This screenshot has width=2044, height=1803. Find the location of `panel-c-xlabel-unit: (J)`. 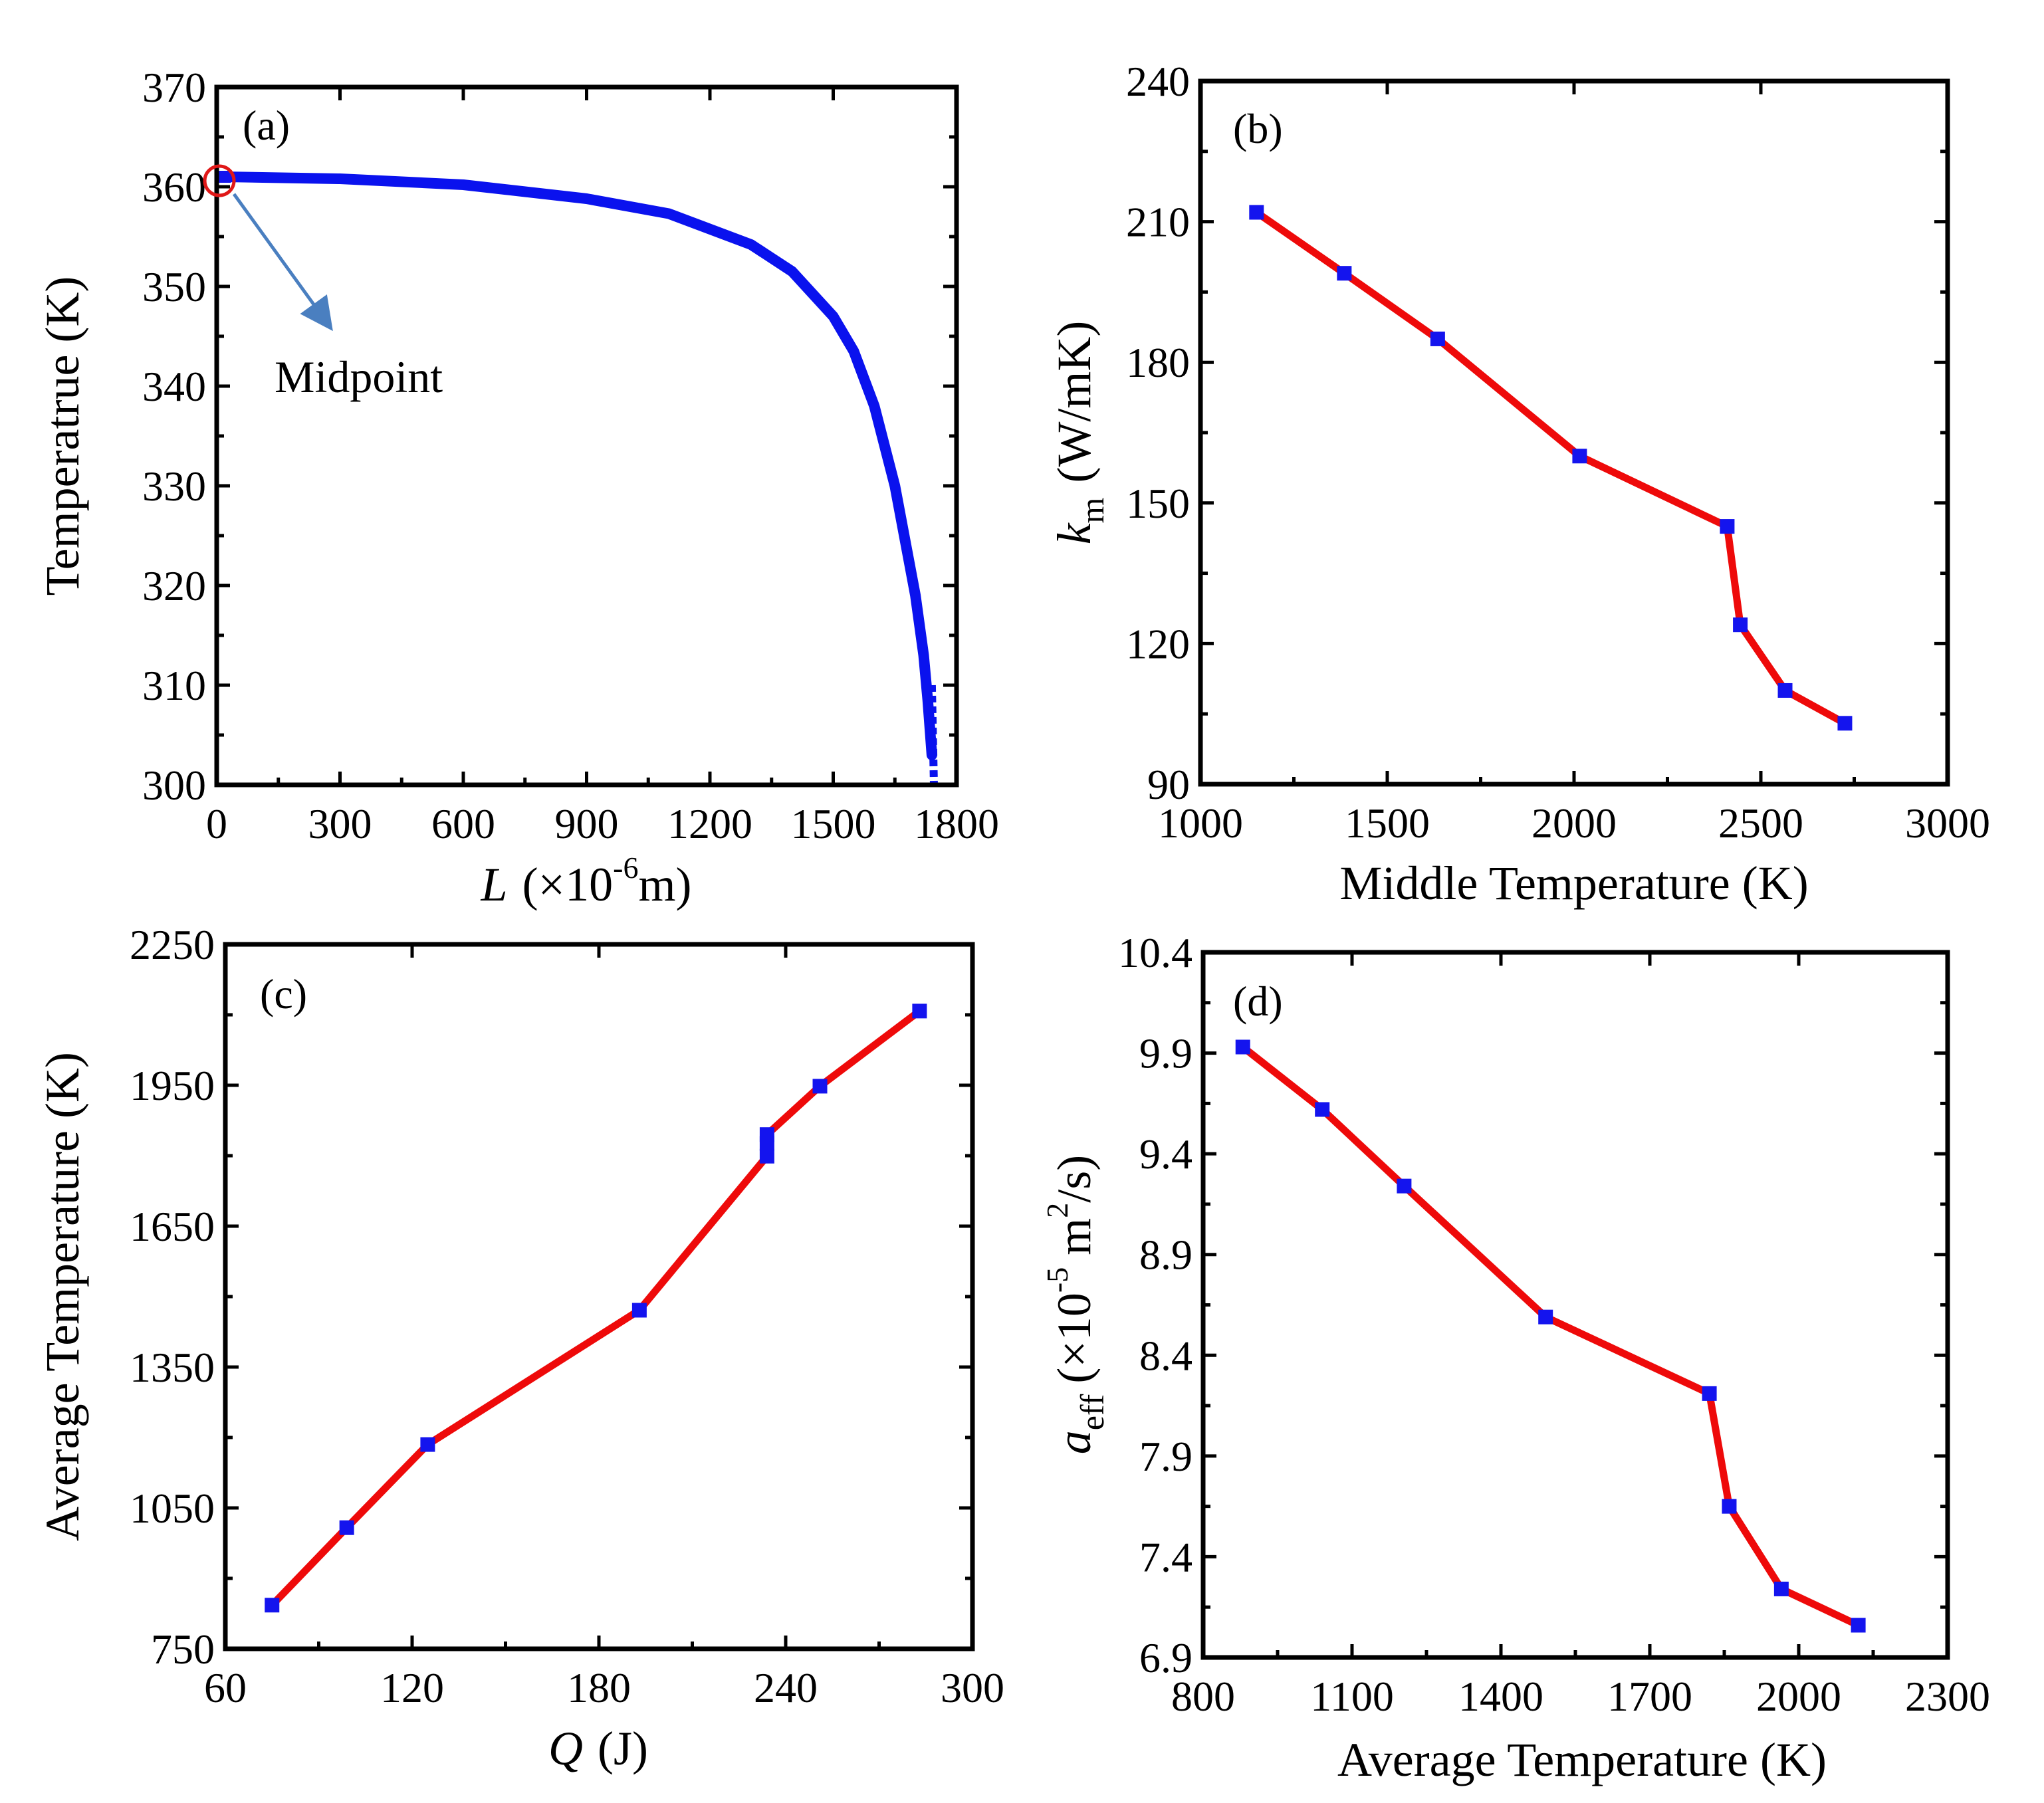

panel-c-xlabel-unit: (J) is located at coordinates (623, 1749).